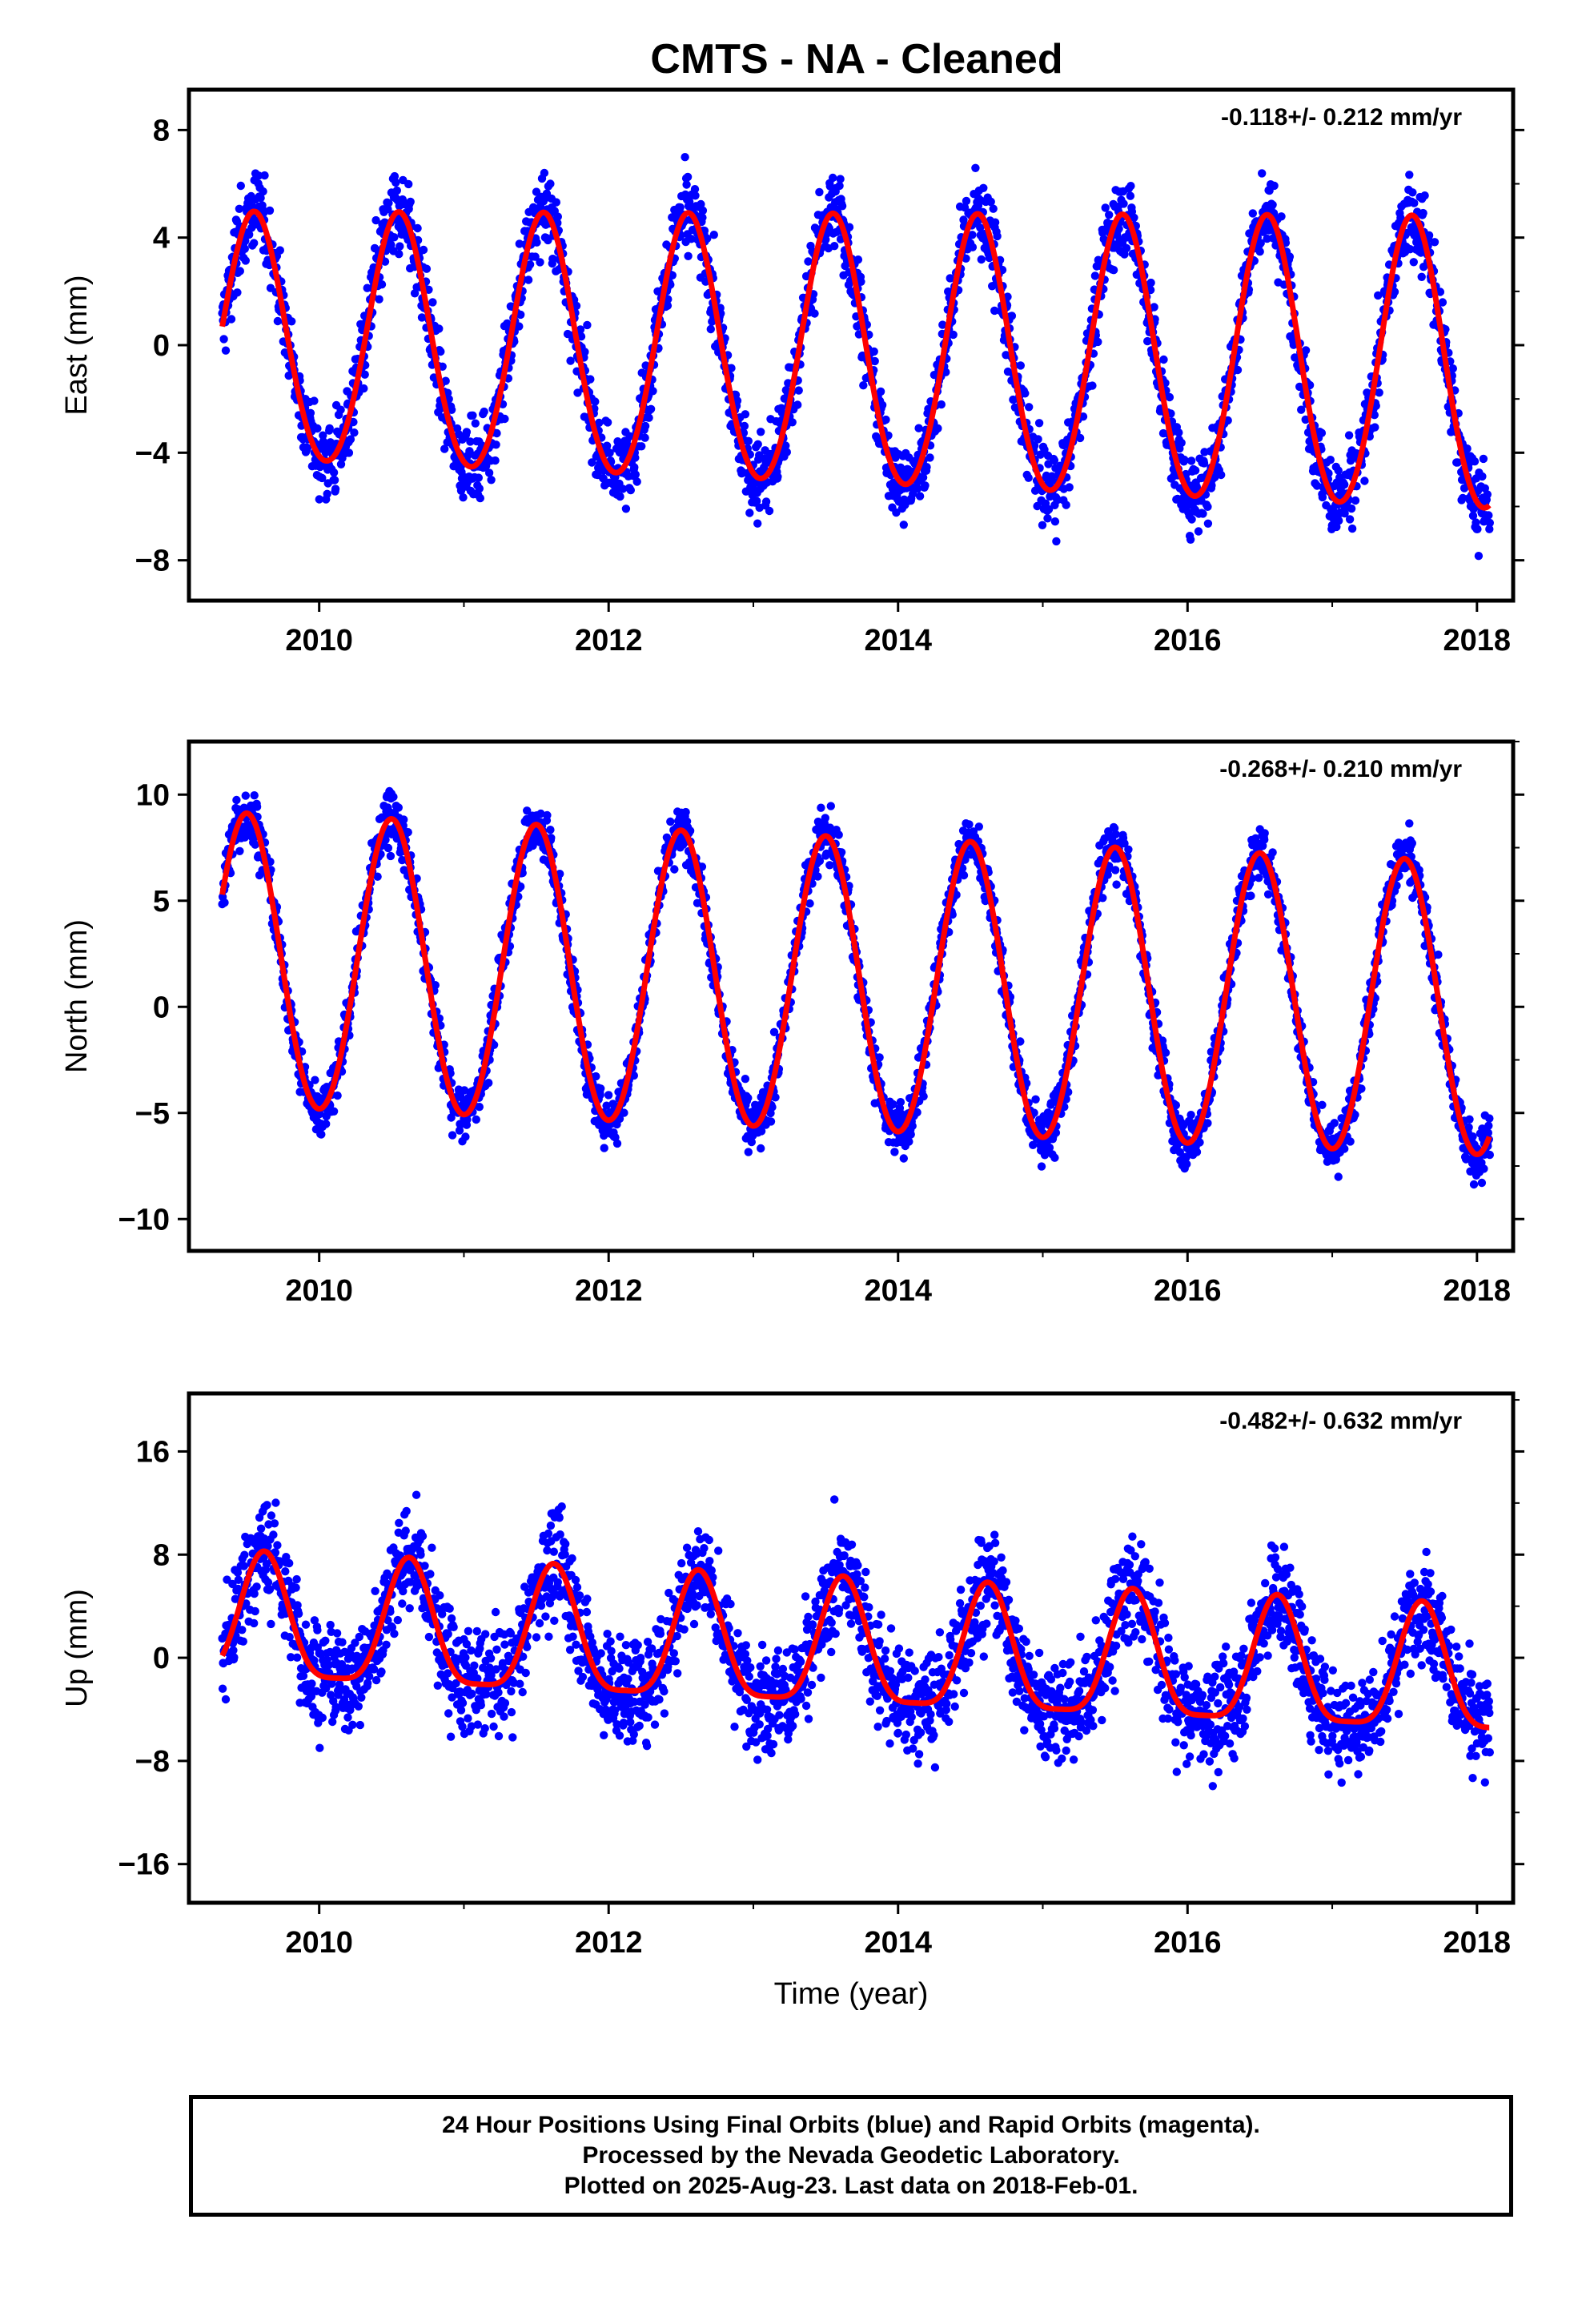 Image resolution: width=1582 pixels, height=2324 pixels. Describe the element at coordinates (856, 59) in the screenshot. I see `chart-title: CMTS - NA - Cleaned` at that location.